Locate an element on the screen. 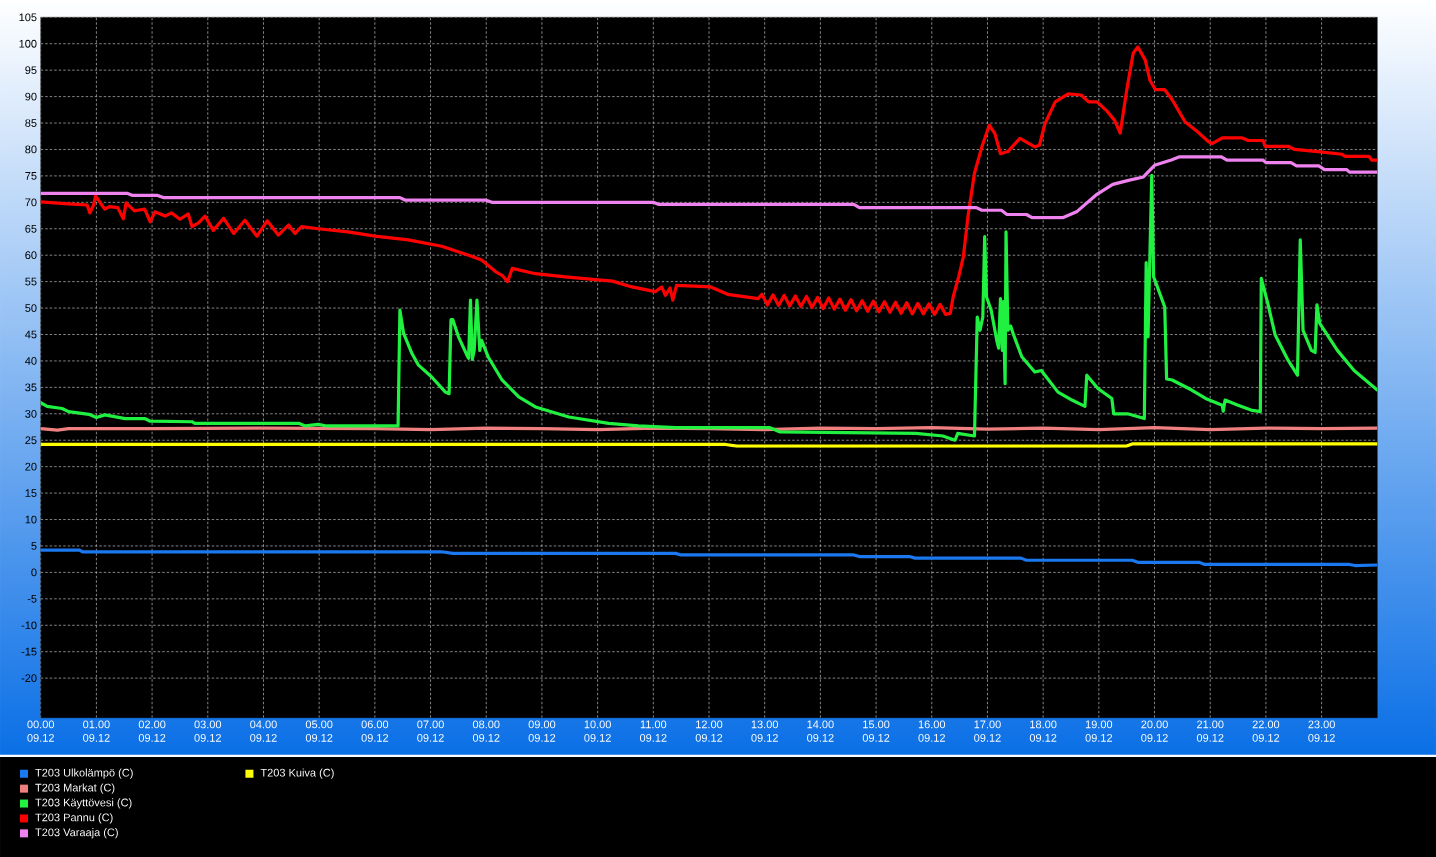 Image resolution: width=1436 pixels, height=857 pixels. x-tick-label: 20.00 09.12 is located at coordinates (1154, 731).